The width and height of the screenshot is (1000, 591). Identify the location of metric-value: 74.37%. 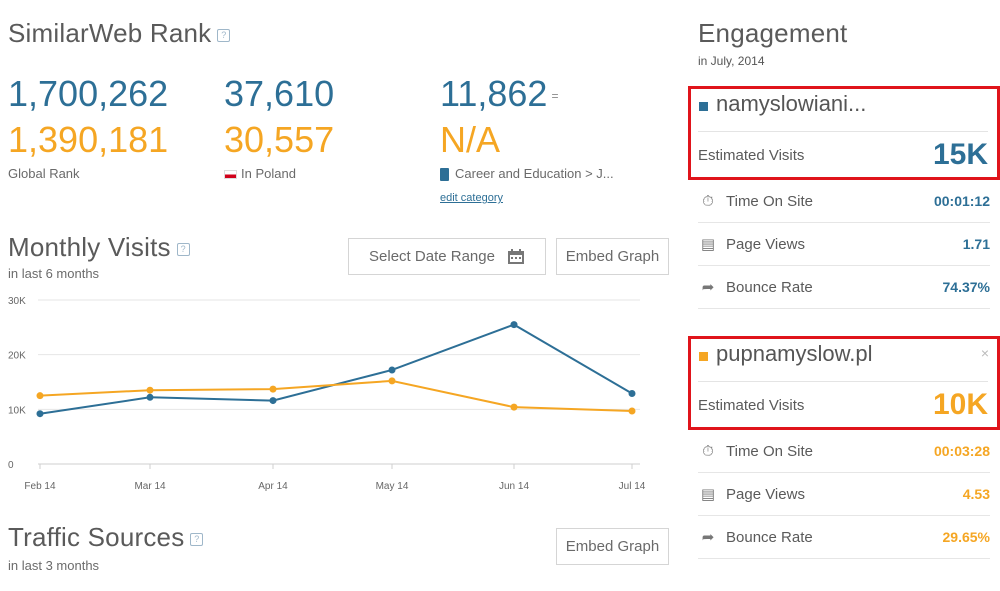
(966, 287).